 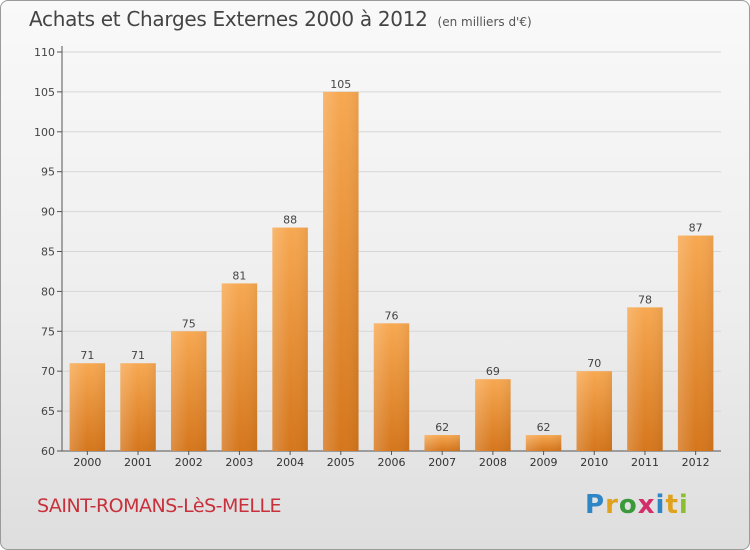 I want to click on x-tick-label: 2011, so click(x=645, y=462).